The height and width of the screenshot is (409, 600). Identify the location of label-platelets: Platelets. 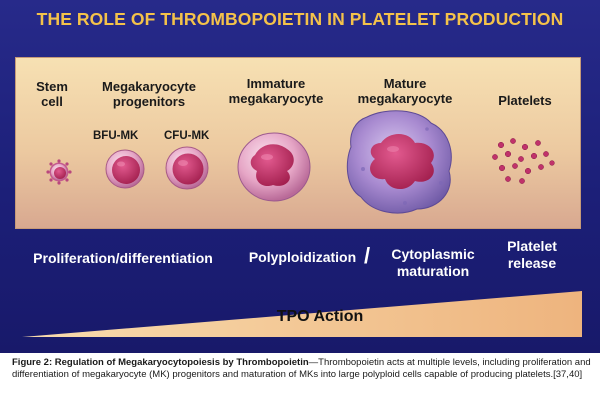
(525, 100).